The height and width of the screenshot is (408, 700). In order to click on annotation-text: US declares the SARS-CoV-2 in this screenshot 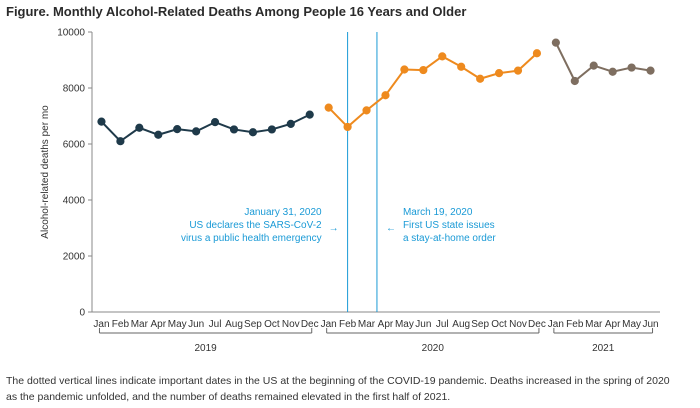, I will do `click(255, 225)`.